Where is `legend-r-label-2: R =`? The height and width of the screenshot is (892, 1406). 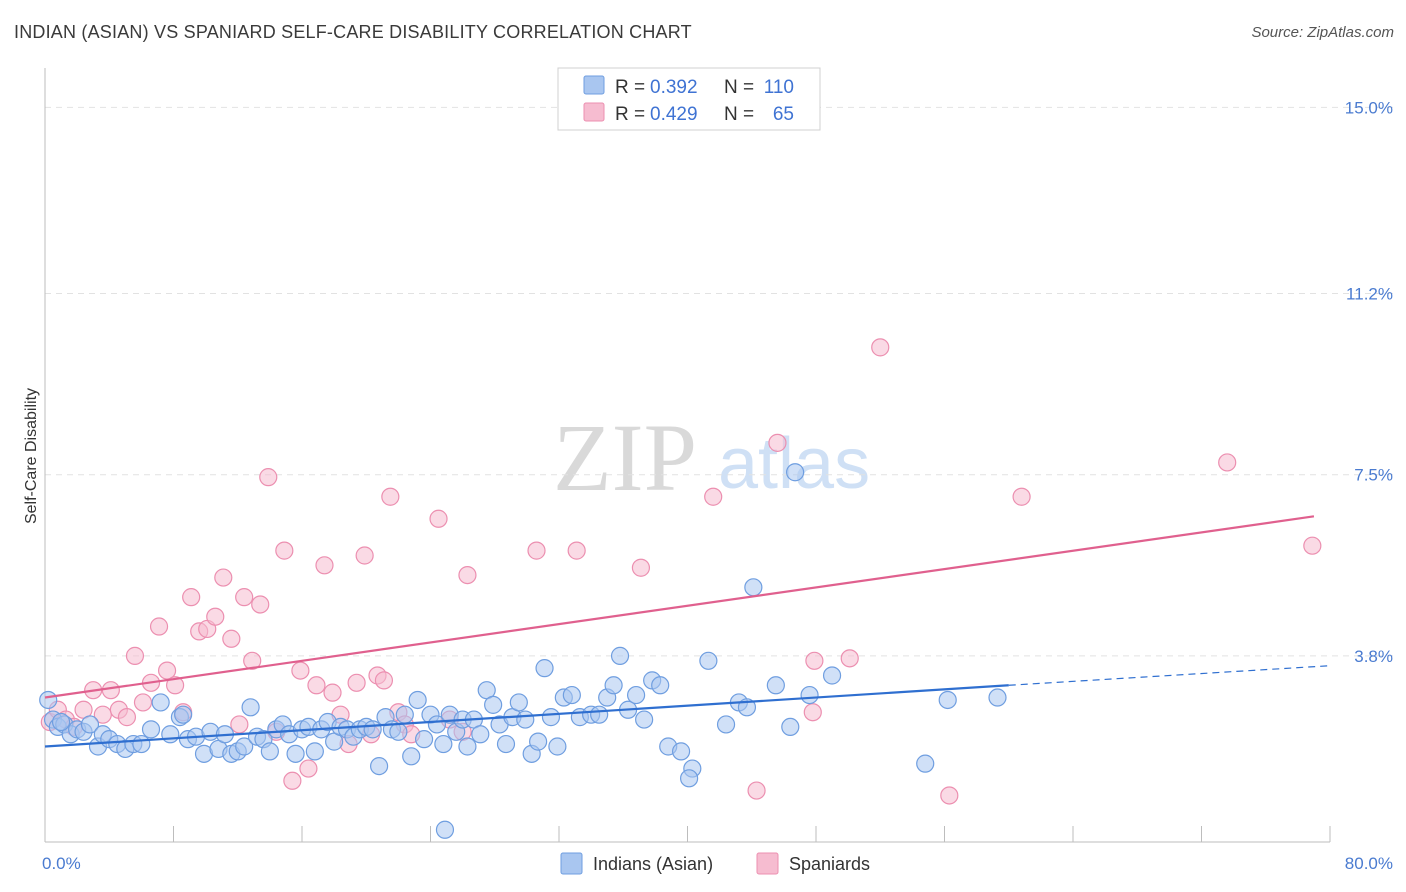
legend-r-label-2: R = is located at coordinates (630, 114).